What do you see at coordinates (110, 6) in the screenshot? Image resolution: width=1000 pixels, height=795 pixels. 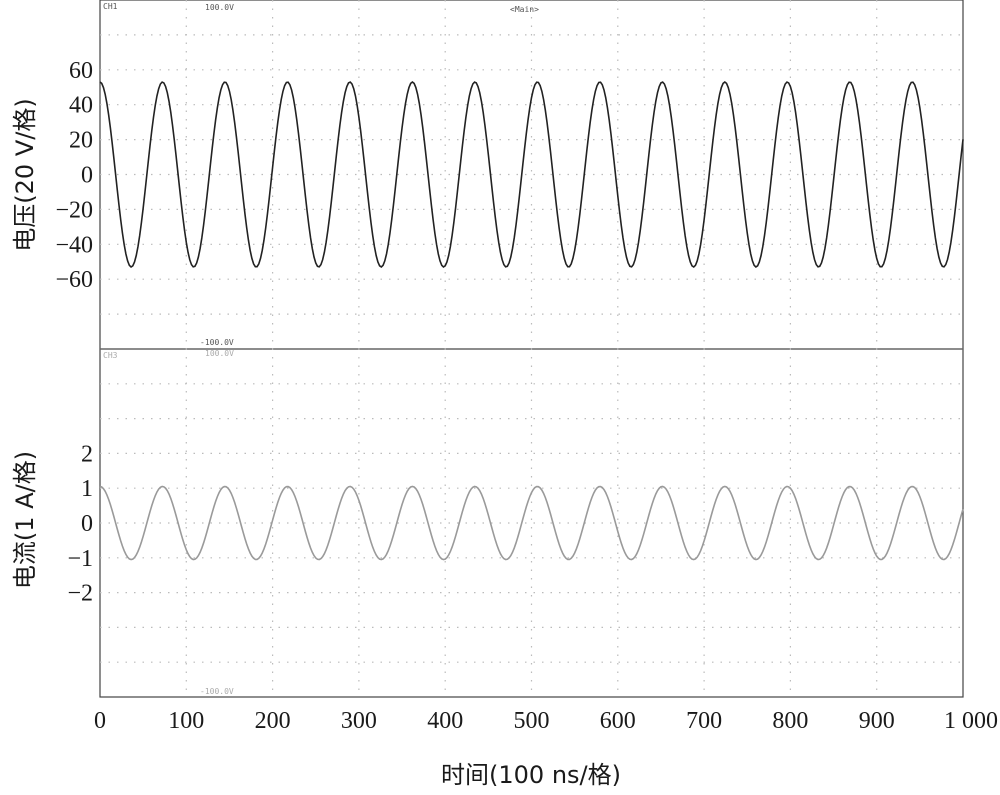 I see `ch1-label: CH1` at bounding box center [110, 6].